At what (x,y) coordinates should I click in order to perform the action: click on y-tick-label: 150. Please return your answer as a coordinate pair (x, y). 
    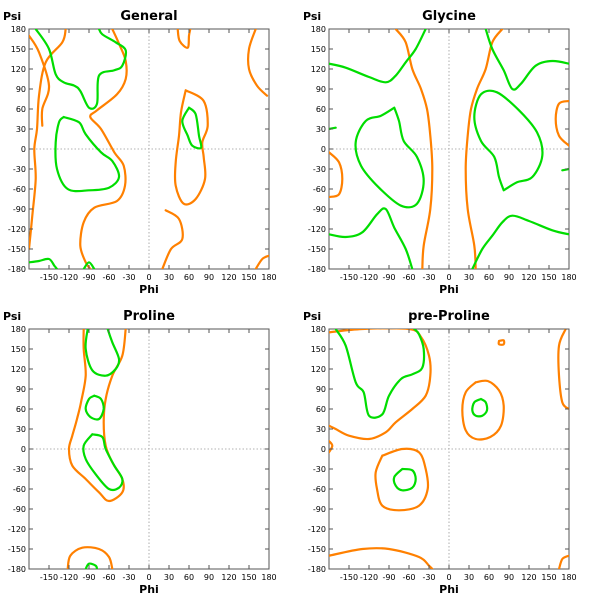
    Looking at the image, I should click on (318, 349).